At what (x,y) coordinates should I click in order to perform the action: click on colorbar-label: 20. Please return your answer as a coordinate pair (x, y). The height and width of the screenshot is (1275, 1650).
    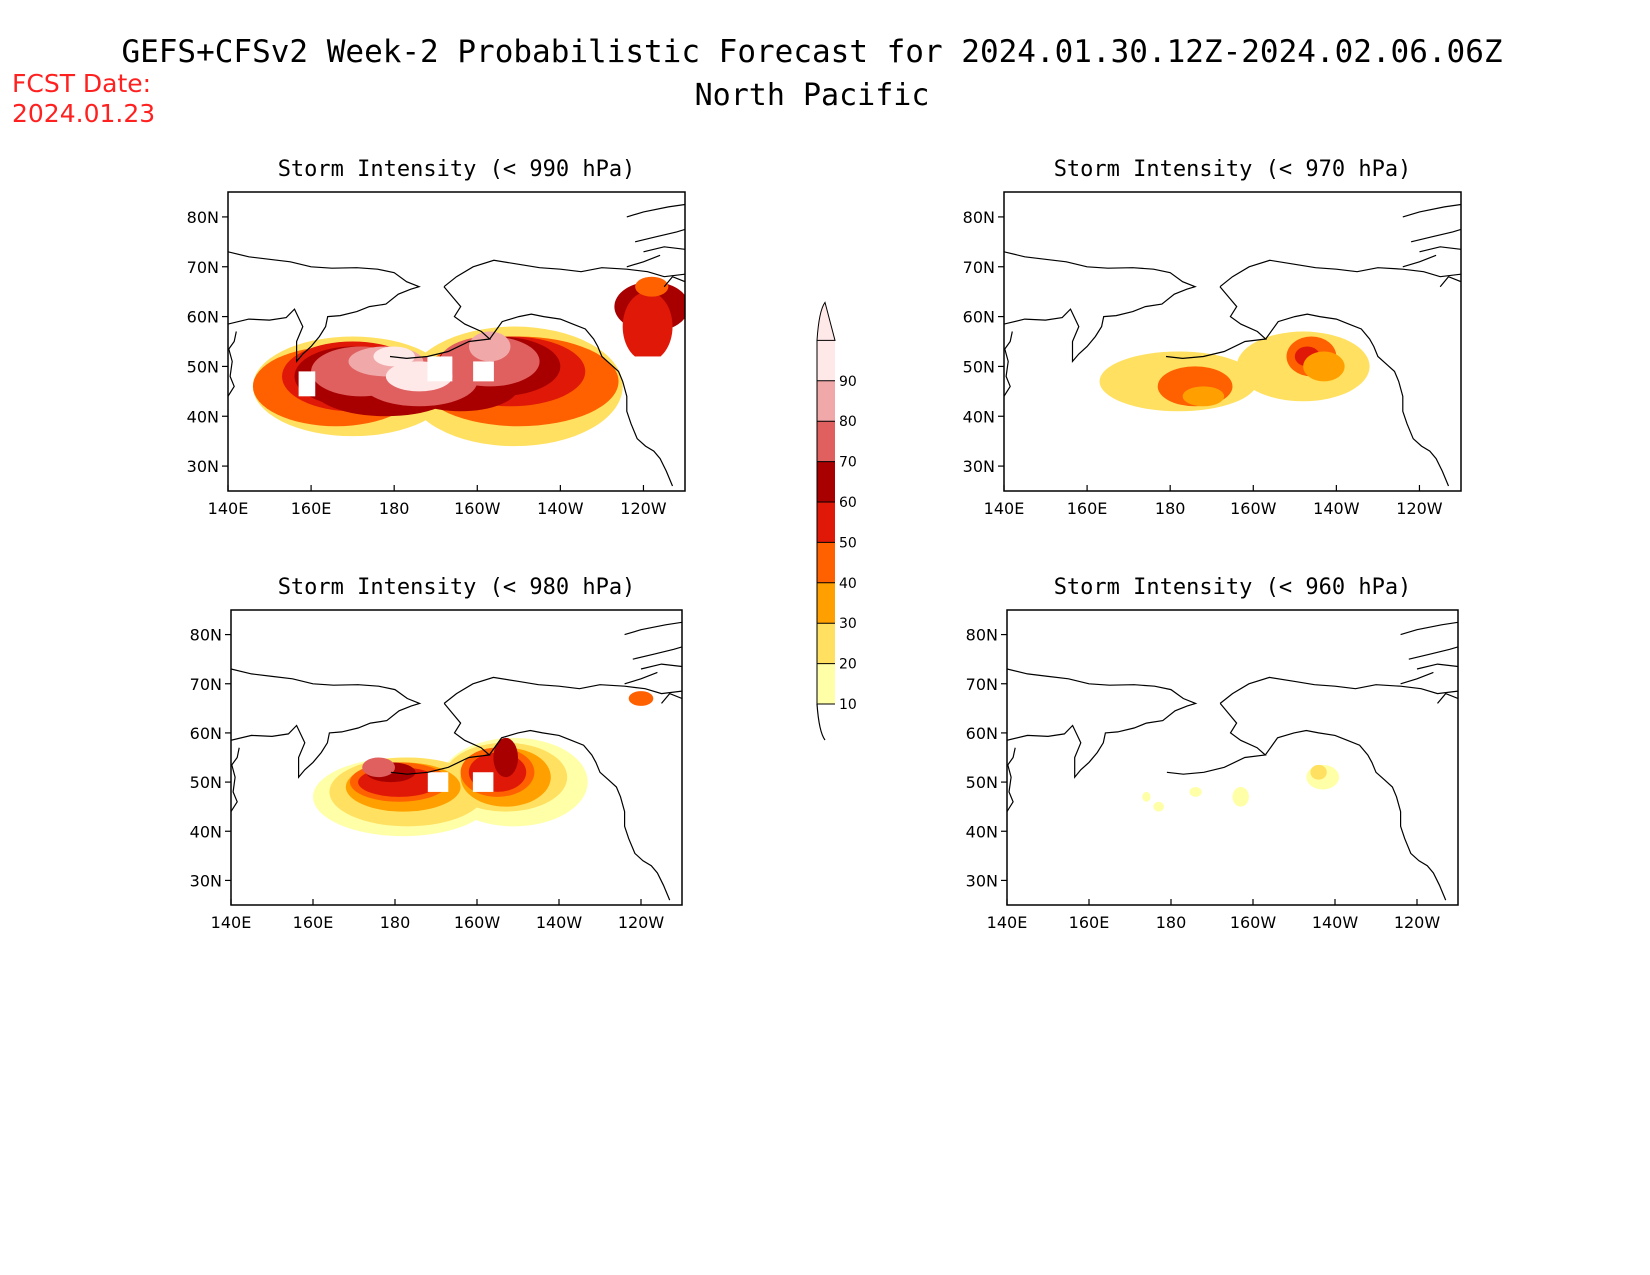
    Looking at the image, I should click on (848, 665).